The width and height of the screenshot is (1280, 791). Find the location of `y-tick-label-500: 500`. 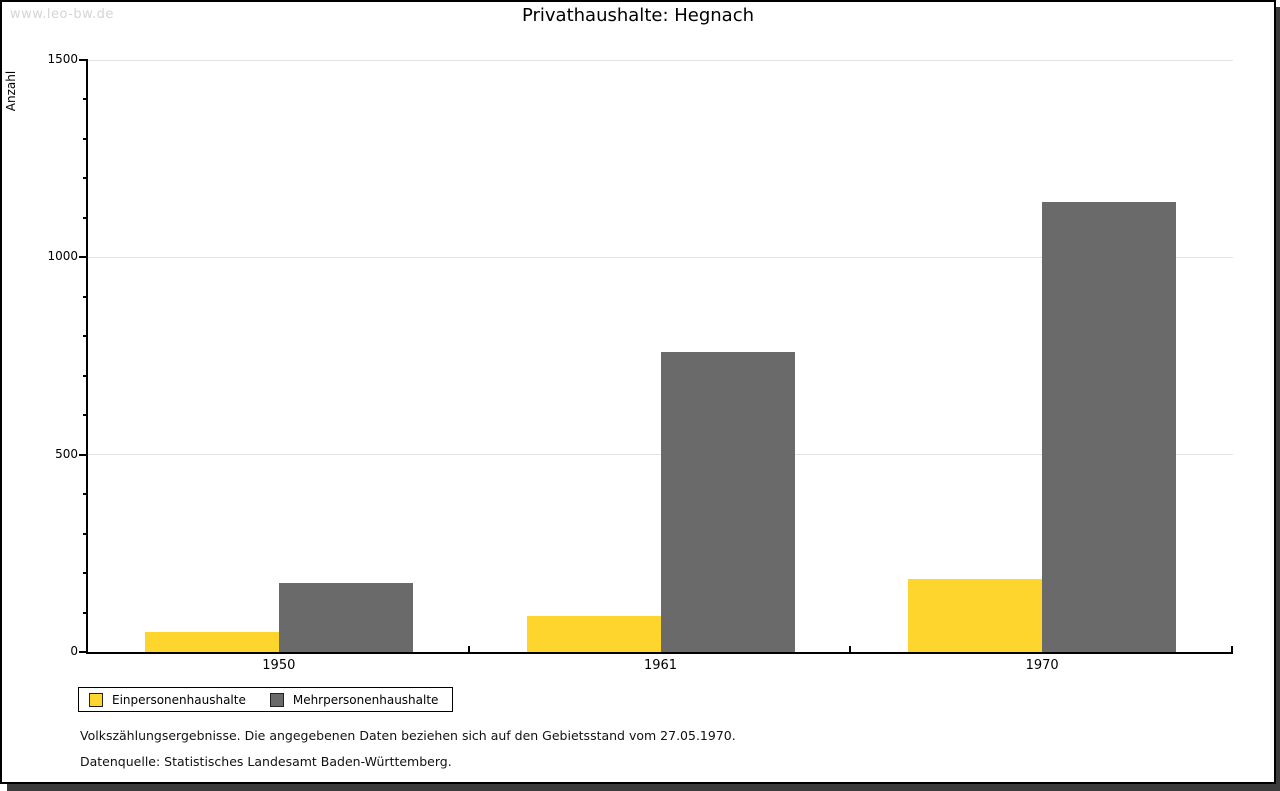

y-tick-label-500: 500 is located at coordinates (66, 453).